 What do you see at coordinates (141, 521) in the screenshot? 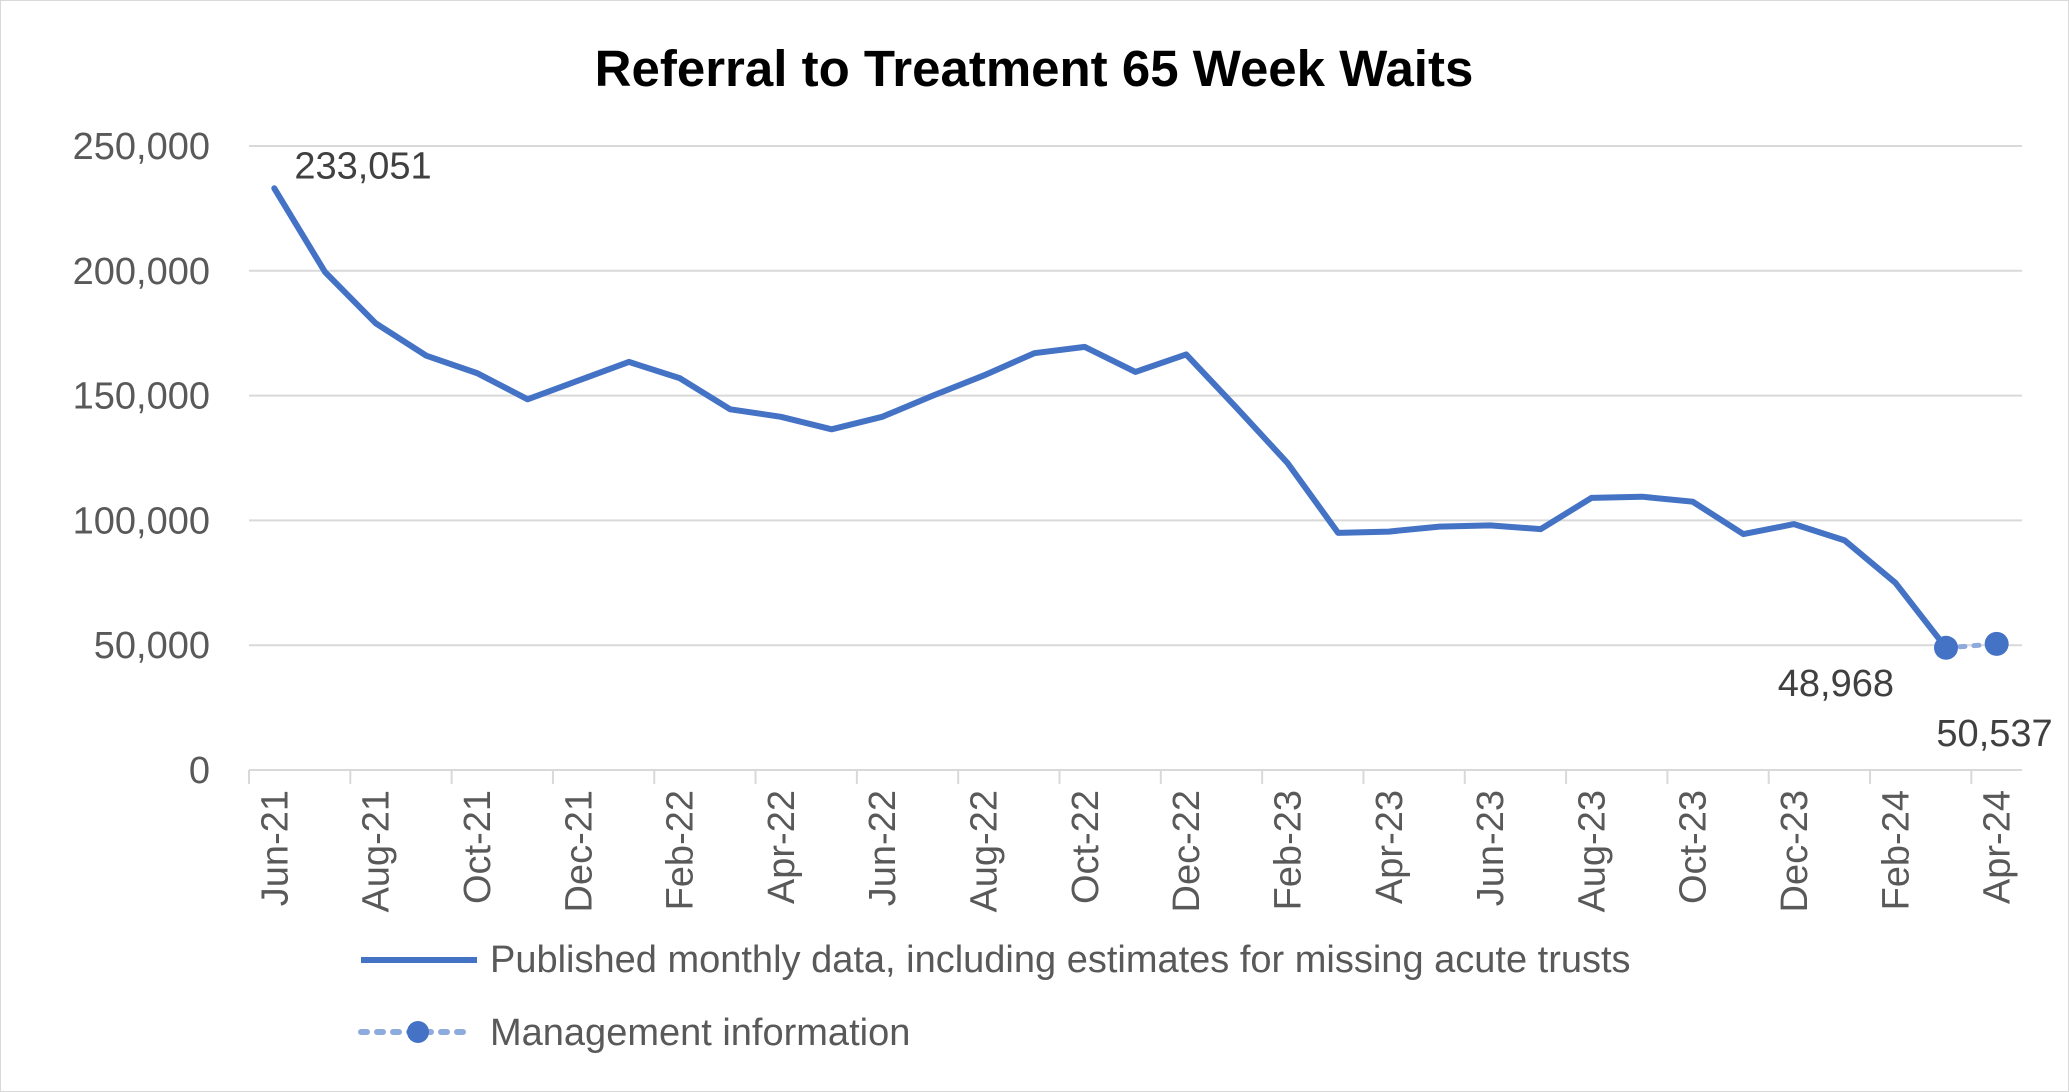
I see `y-tick-label: 100,000` at bounding box center [141, 521].